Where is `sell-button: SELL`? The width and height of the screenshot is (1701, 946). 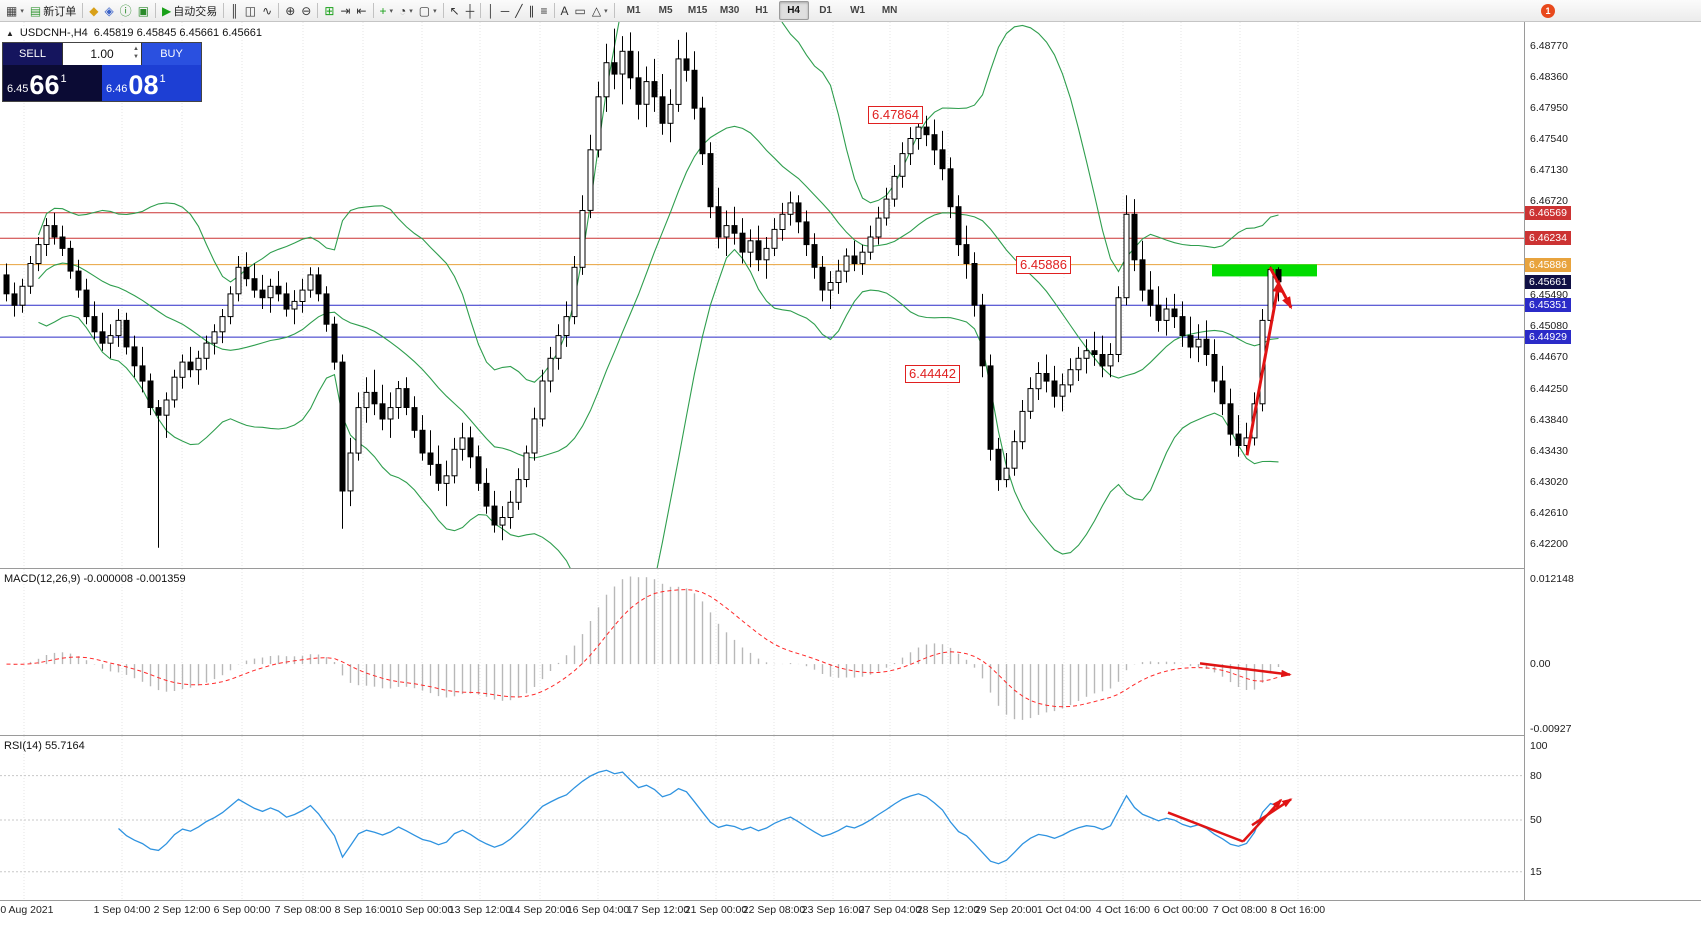
sell-button: SELL is located at coordinates (33, 54).